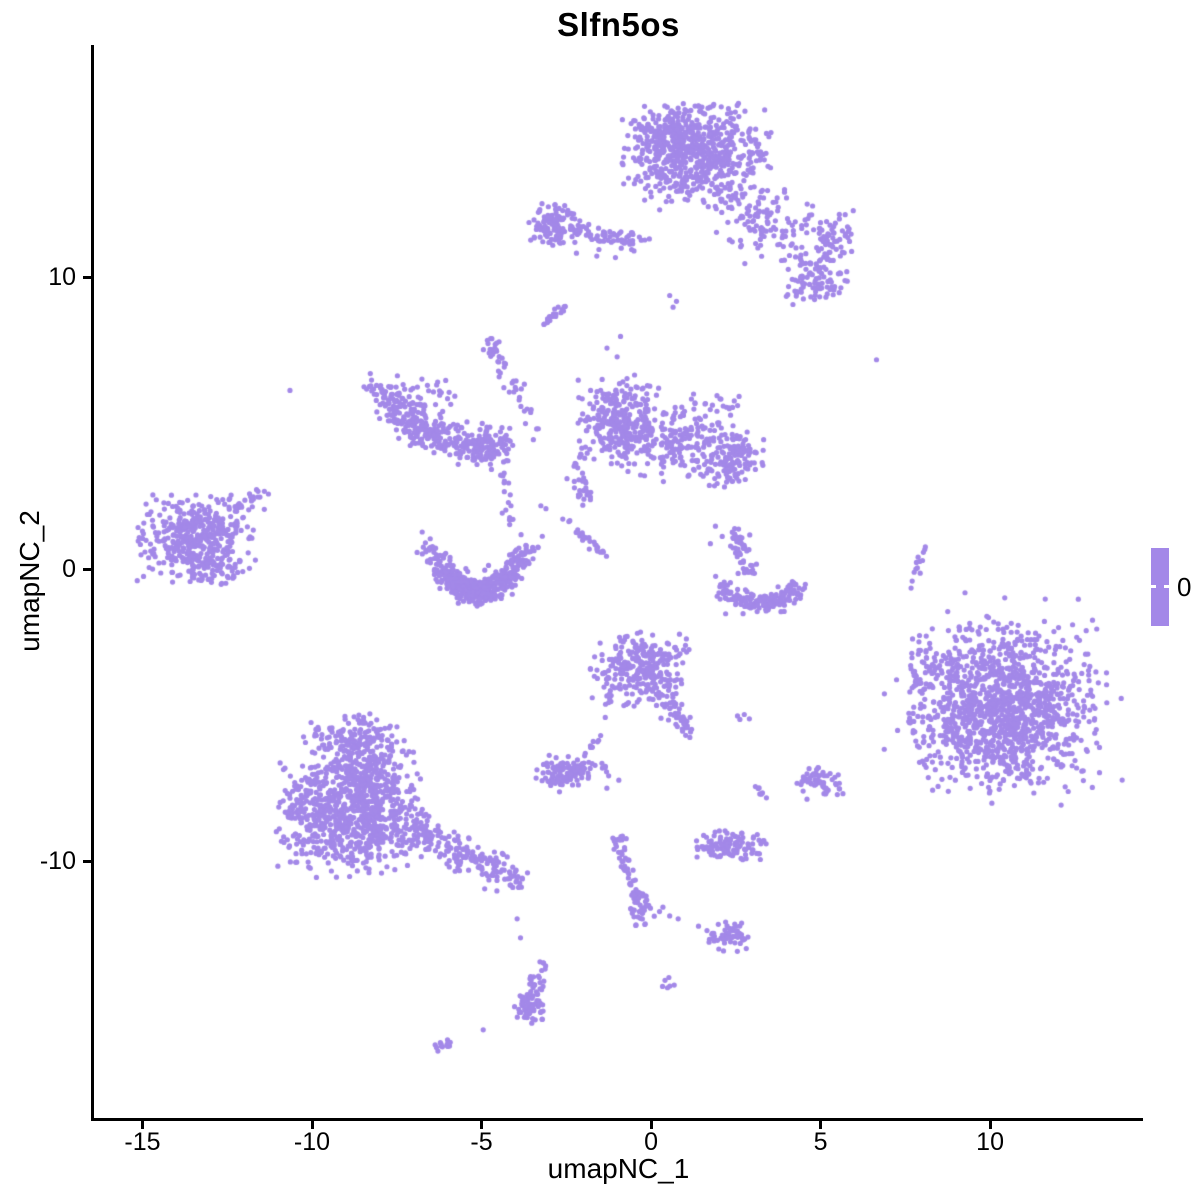  I want to click on y-tick-label: -10, so click(57, 860).